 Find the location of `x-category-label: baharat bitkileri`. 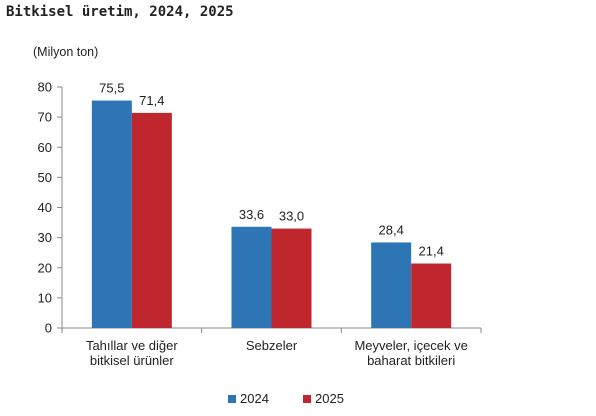

x-category-label: baharat bitkileri is located at coordinates (411, 360).